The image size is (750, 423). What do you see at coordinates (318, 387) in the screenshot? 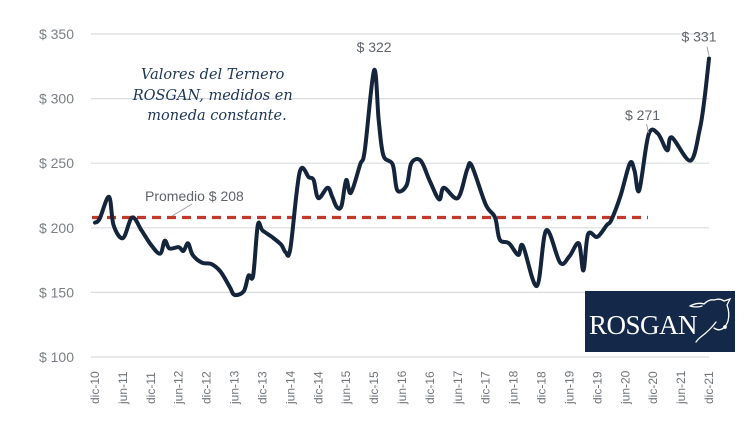
I see `x-tick-label: dic-14` at bounding box center [318, 387].